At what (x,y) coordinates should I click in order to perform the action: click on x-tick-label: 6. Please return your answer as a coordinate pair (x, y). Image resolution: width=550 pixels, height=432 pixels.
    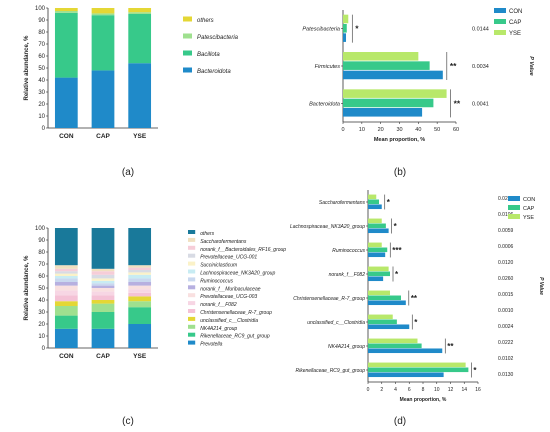
    Looking at the image, I should click on (409, 390).